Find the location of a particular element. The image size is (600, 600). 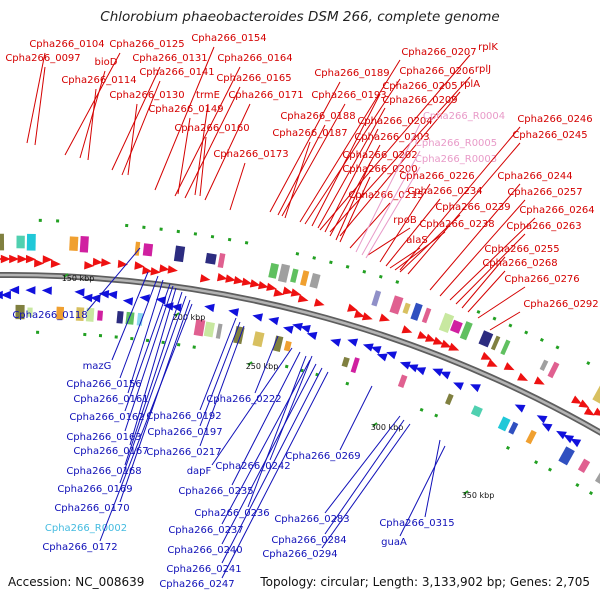

reverse-strand-gene-label: Cpha266_0284 is located at coordinates (308, 540).